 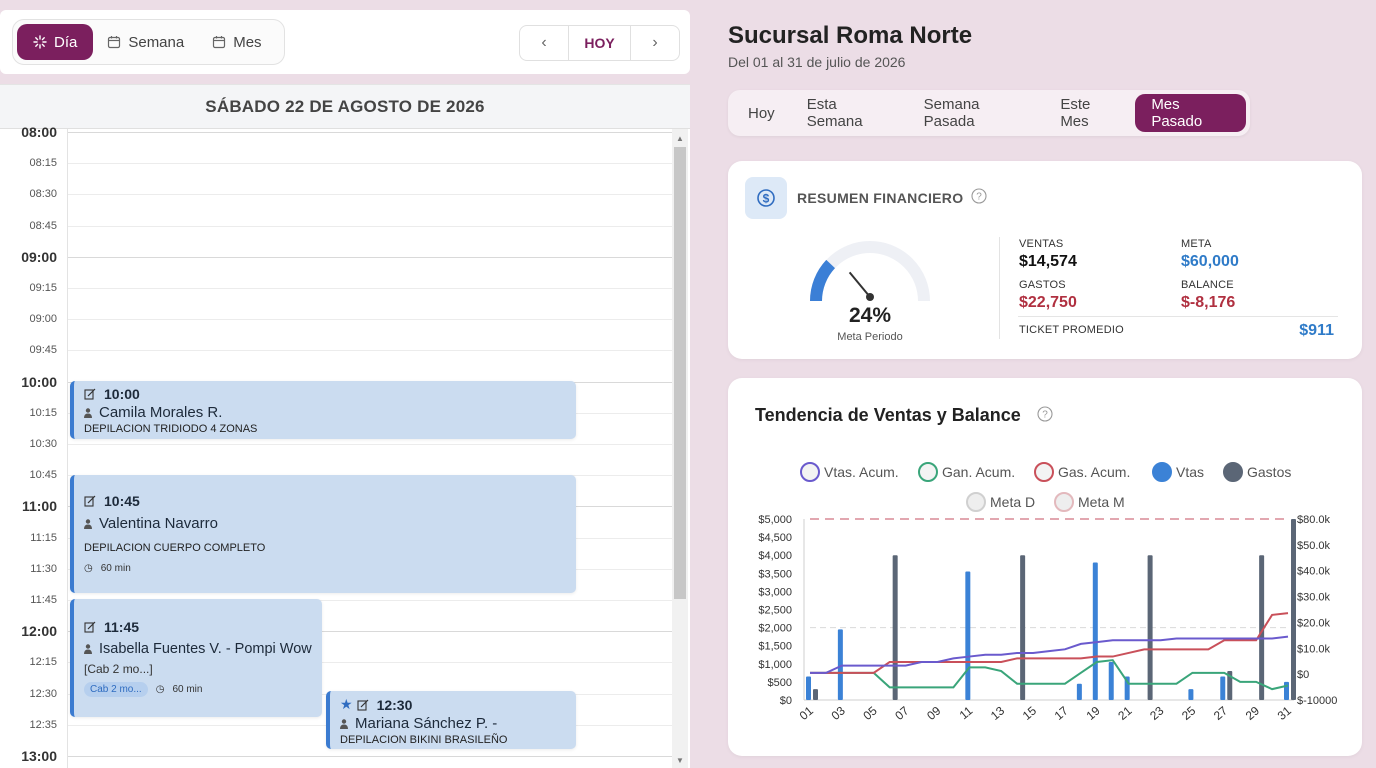 What do you see at coordinates (880, 198) in the screenshot?
I see `financial-summary-title: RESUMEN FINANCIERO` at bounding box center [880, 198].